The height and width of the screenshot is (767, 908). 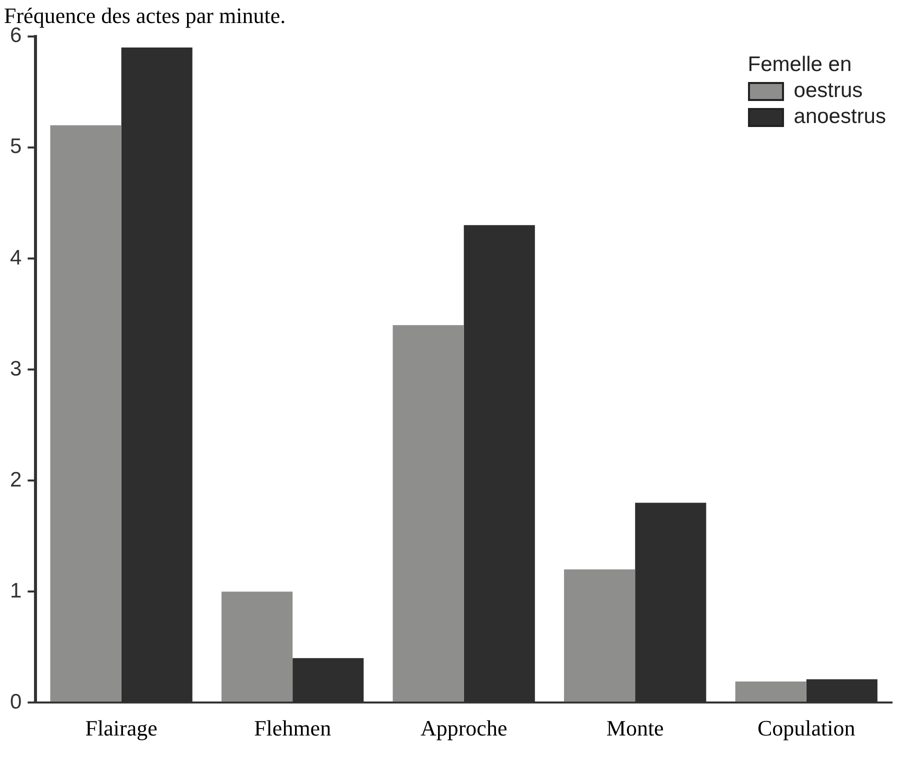 I want to click on legend-label: anoestrus, so click(x=840, y=117).